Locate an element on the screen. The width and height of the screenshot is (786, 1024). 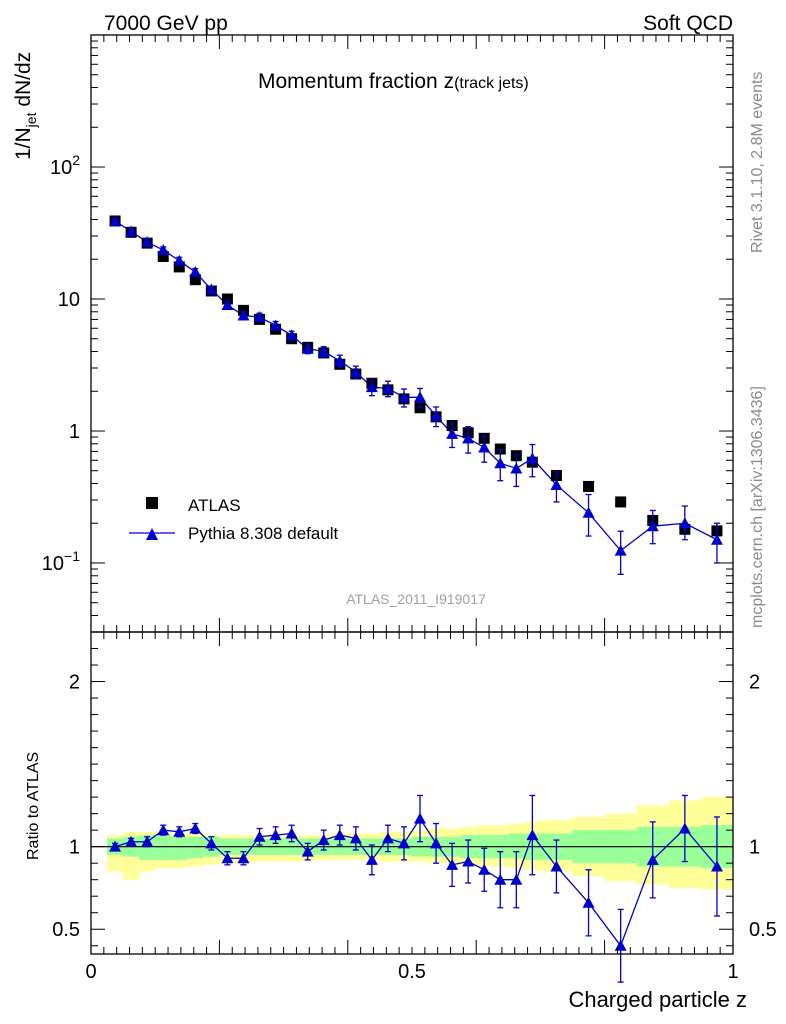
header-right: Soft QCD is located at coordinates (688, 23).